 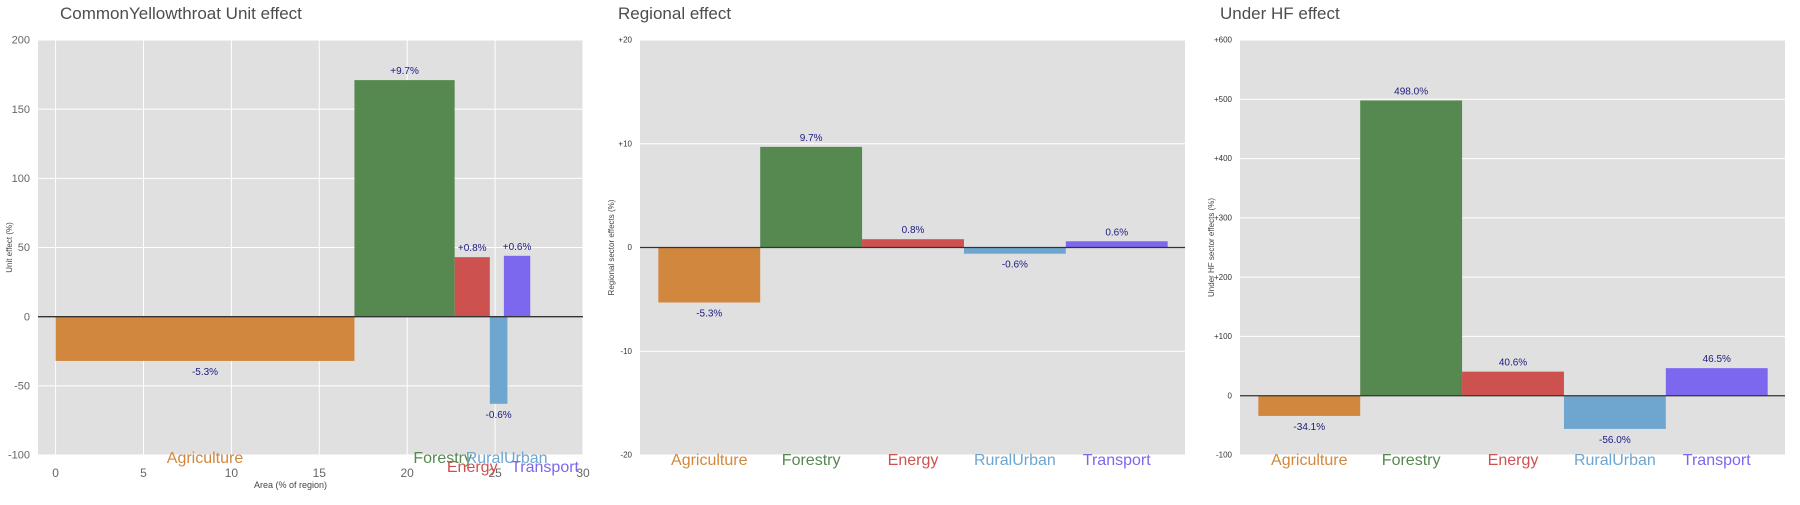 I want to click on data-label: -34.1%, so click(x=1309, y=427).